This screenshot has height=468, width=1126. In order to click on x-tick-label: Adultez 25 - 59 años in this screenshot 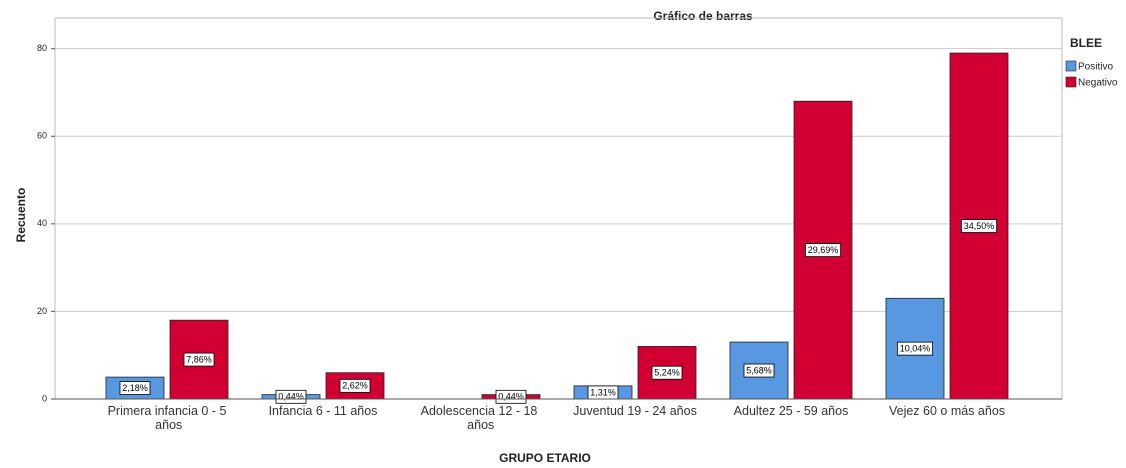, I will do `click(791, 411)`.